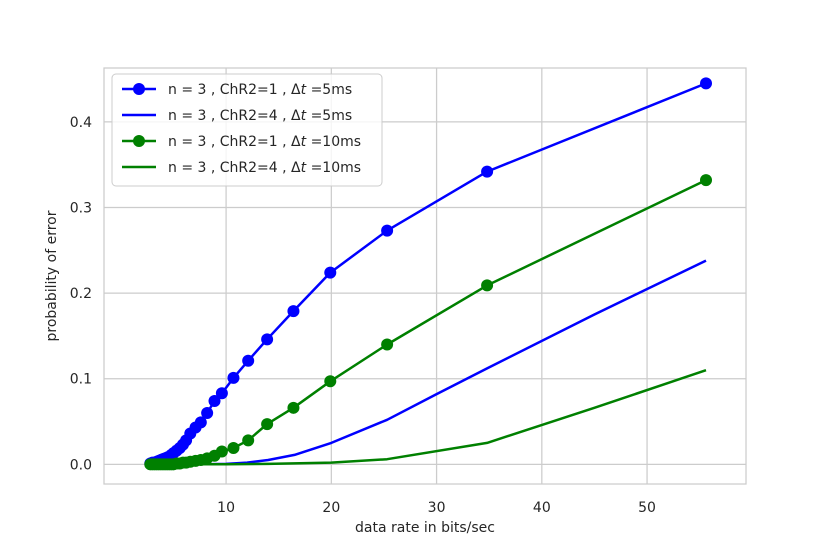 This screenshot has height=554, width=830. What do you see at coordinates (425, 528) in the screenshot?
I see `x-axis-label: data rate in bits/sec` at bounding box center [425, 528].